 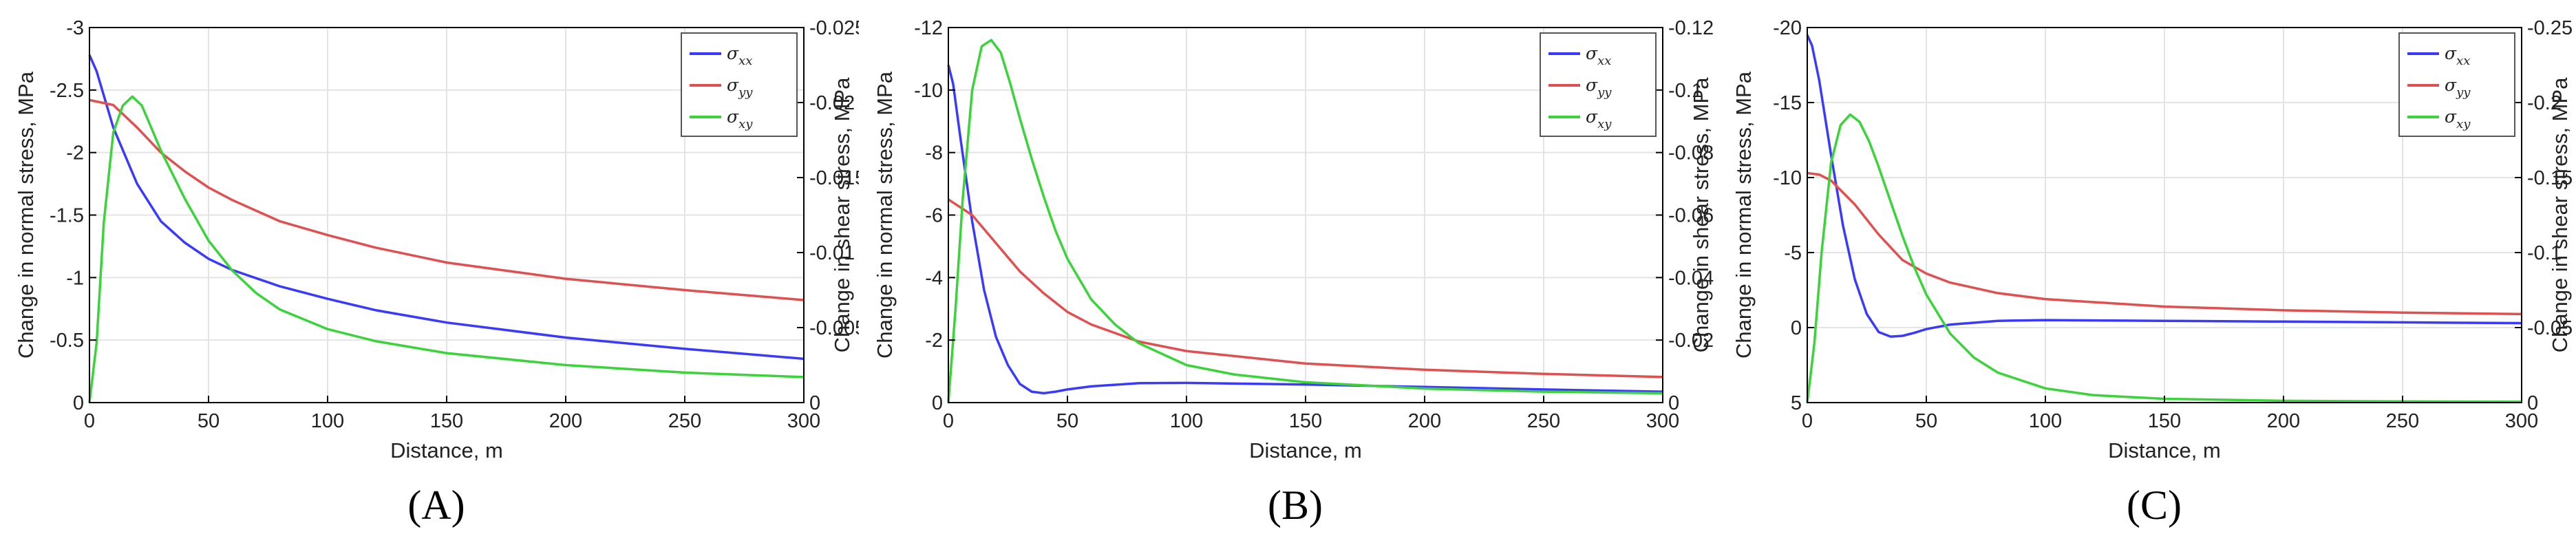 I want to click on y-tick-label-left: -3, so click(x=75, y=28).